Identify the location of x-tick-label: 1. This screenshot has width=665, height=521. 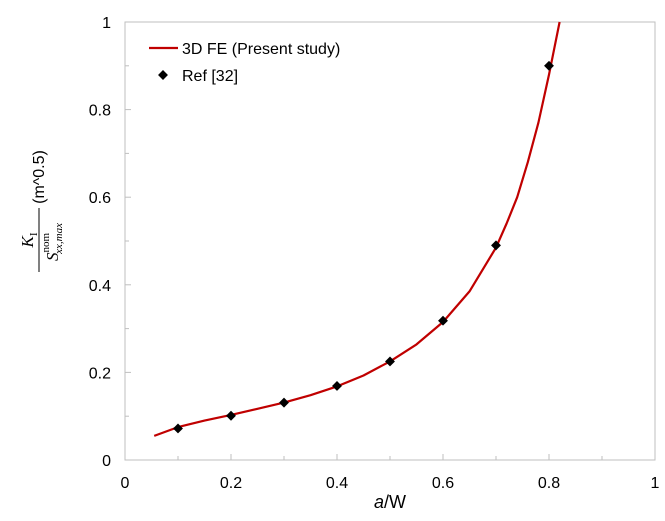
(655, 483).